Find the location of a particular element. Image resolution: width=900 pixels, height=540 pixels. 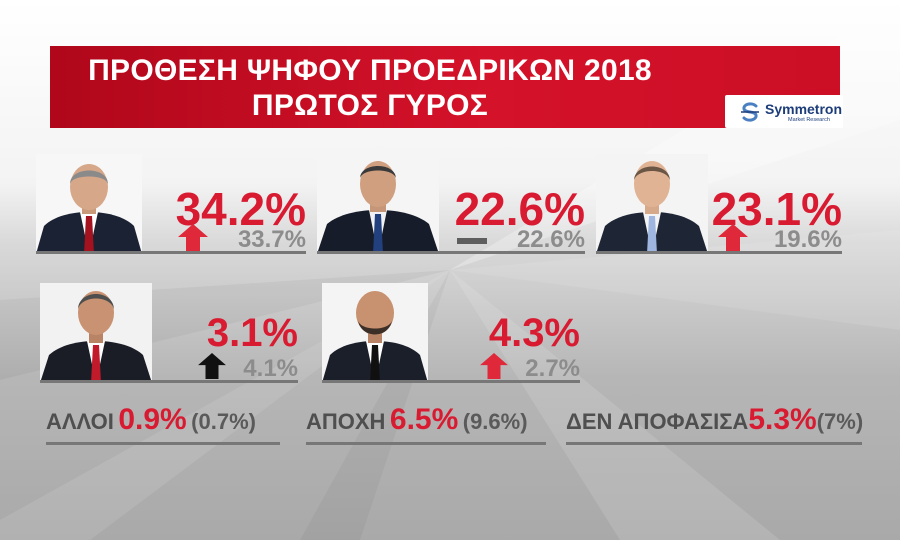

candidate-card-4: 3.1% 4.1% is located at coordinates (169, 333).